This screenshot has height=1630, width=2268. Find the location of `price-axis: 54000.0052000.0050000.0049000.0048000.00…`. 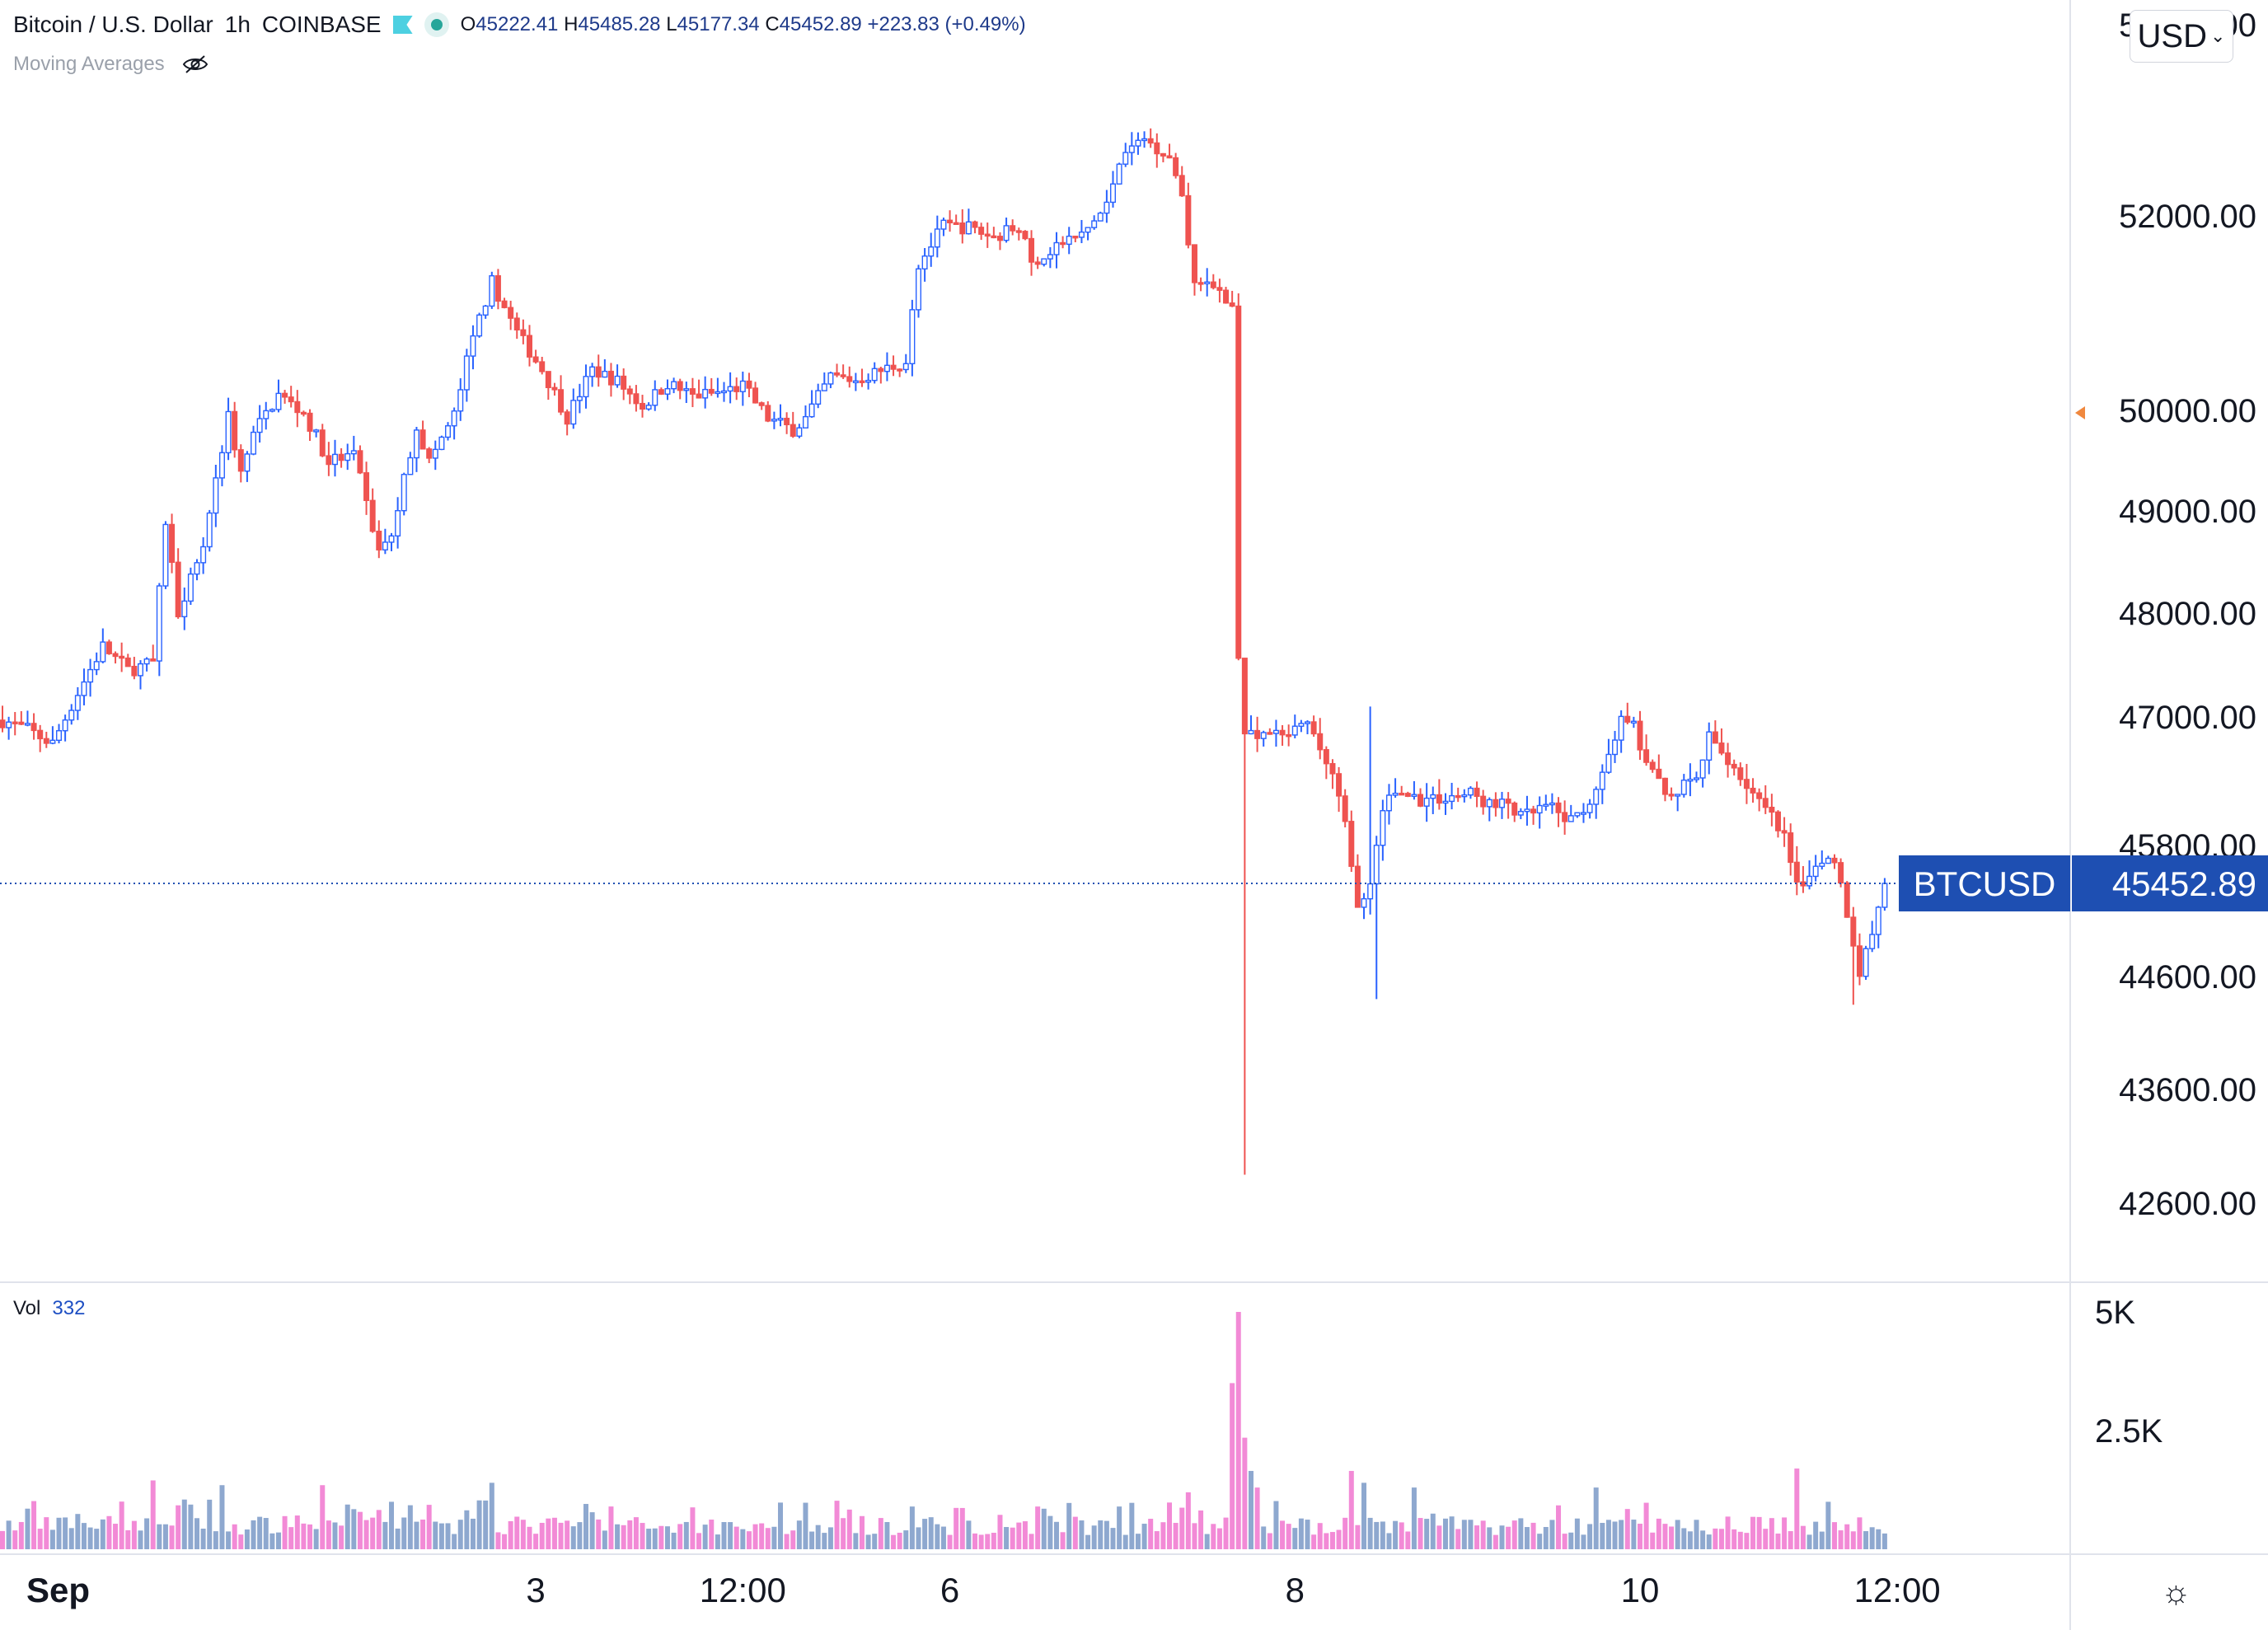

price-axis: 54000.0052000.0050000.0049000.0048000.00… is located at coordinates (2187, 614).